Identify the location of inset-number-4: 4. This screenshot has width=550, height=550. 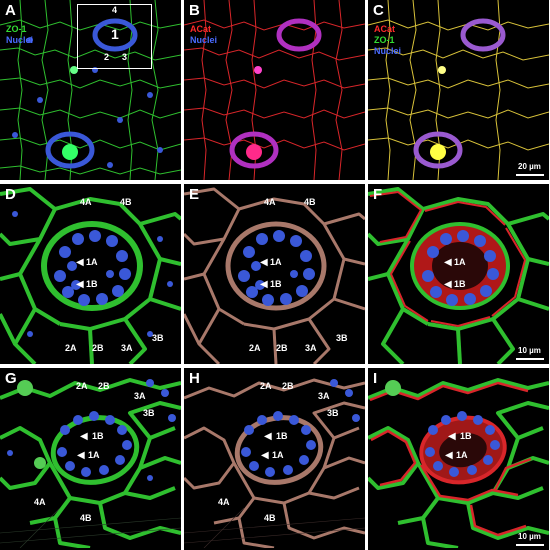
(115, 10).